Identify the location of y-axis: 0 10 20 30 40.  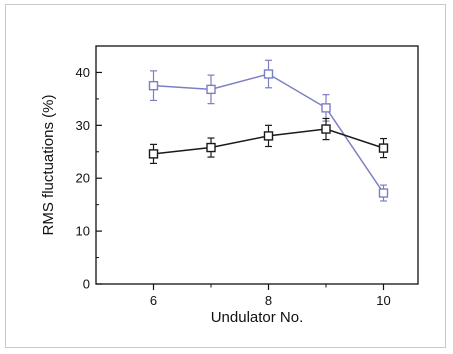
(89, 178).